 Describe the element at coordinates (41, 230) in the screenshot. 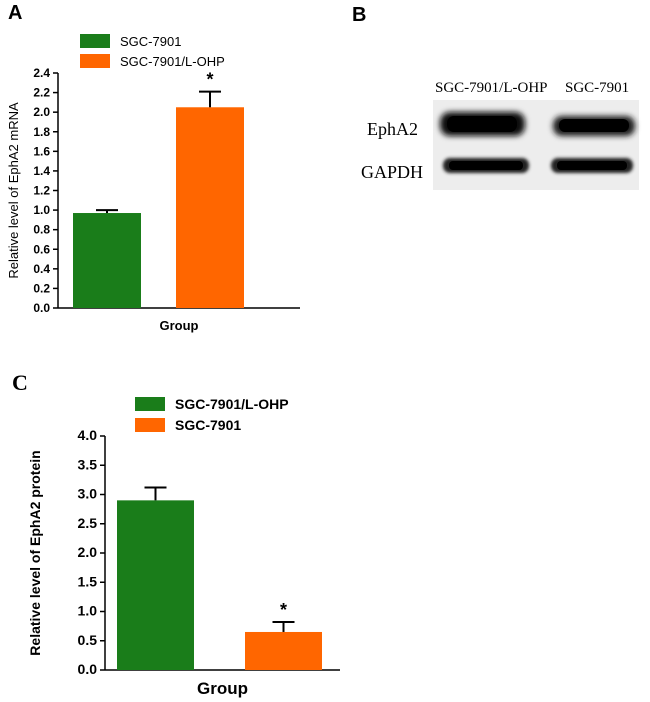

I see `y-tick-label: 0.8` at that location.